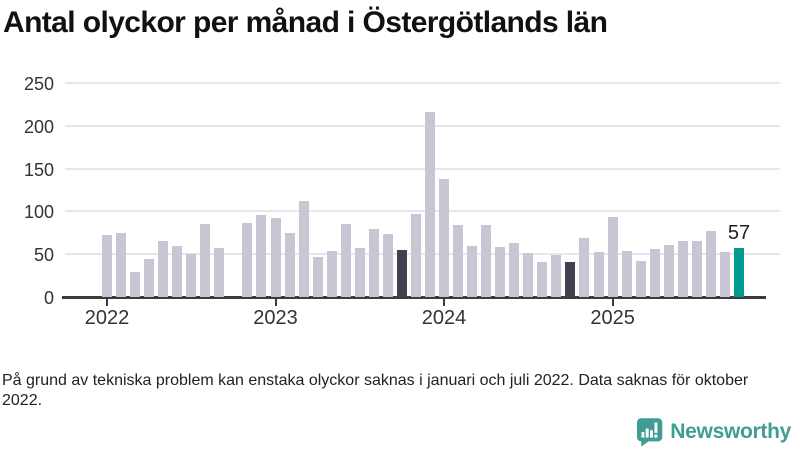  What do you see at coordinates (275, 318) in the screenshot?
I see `x-tick-label-2023: 2023` at bounding box center [275, 318].